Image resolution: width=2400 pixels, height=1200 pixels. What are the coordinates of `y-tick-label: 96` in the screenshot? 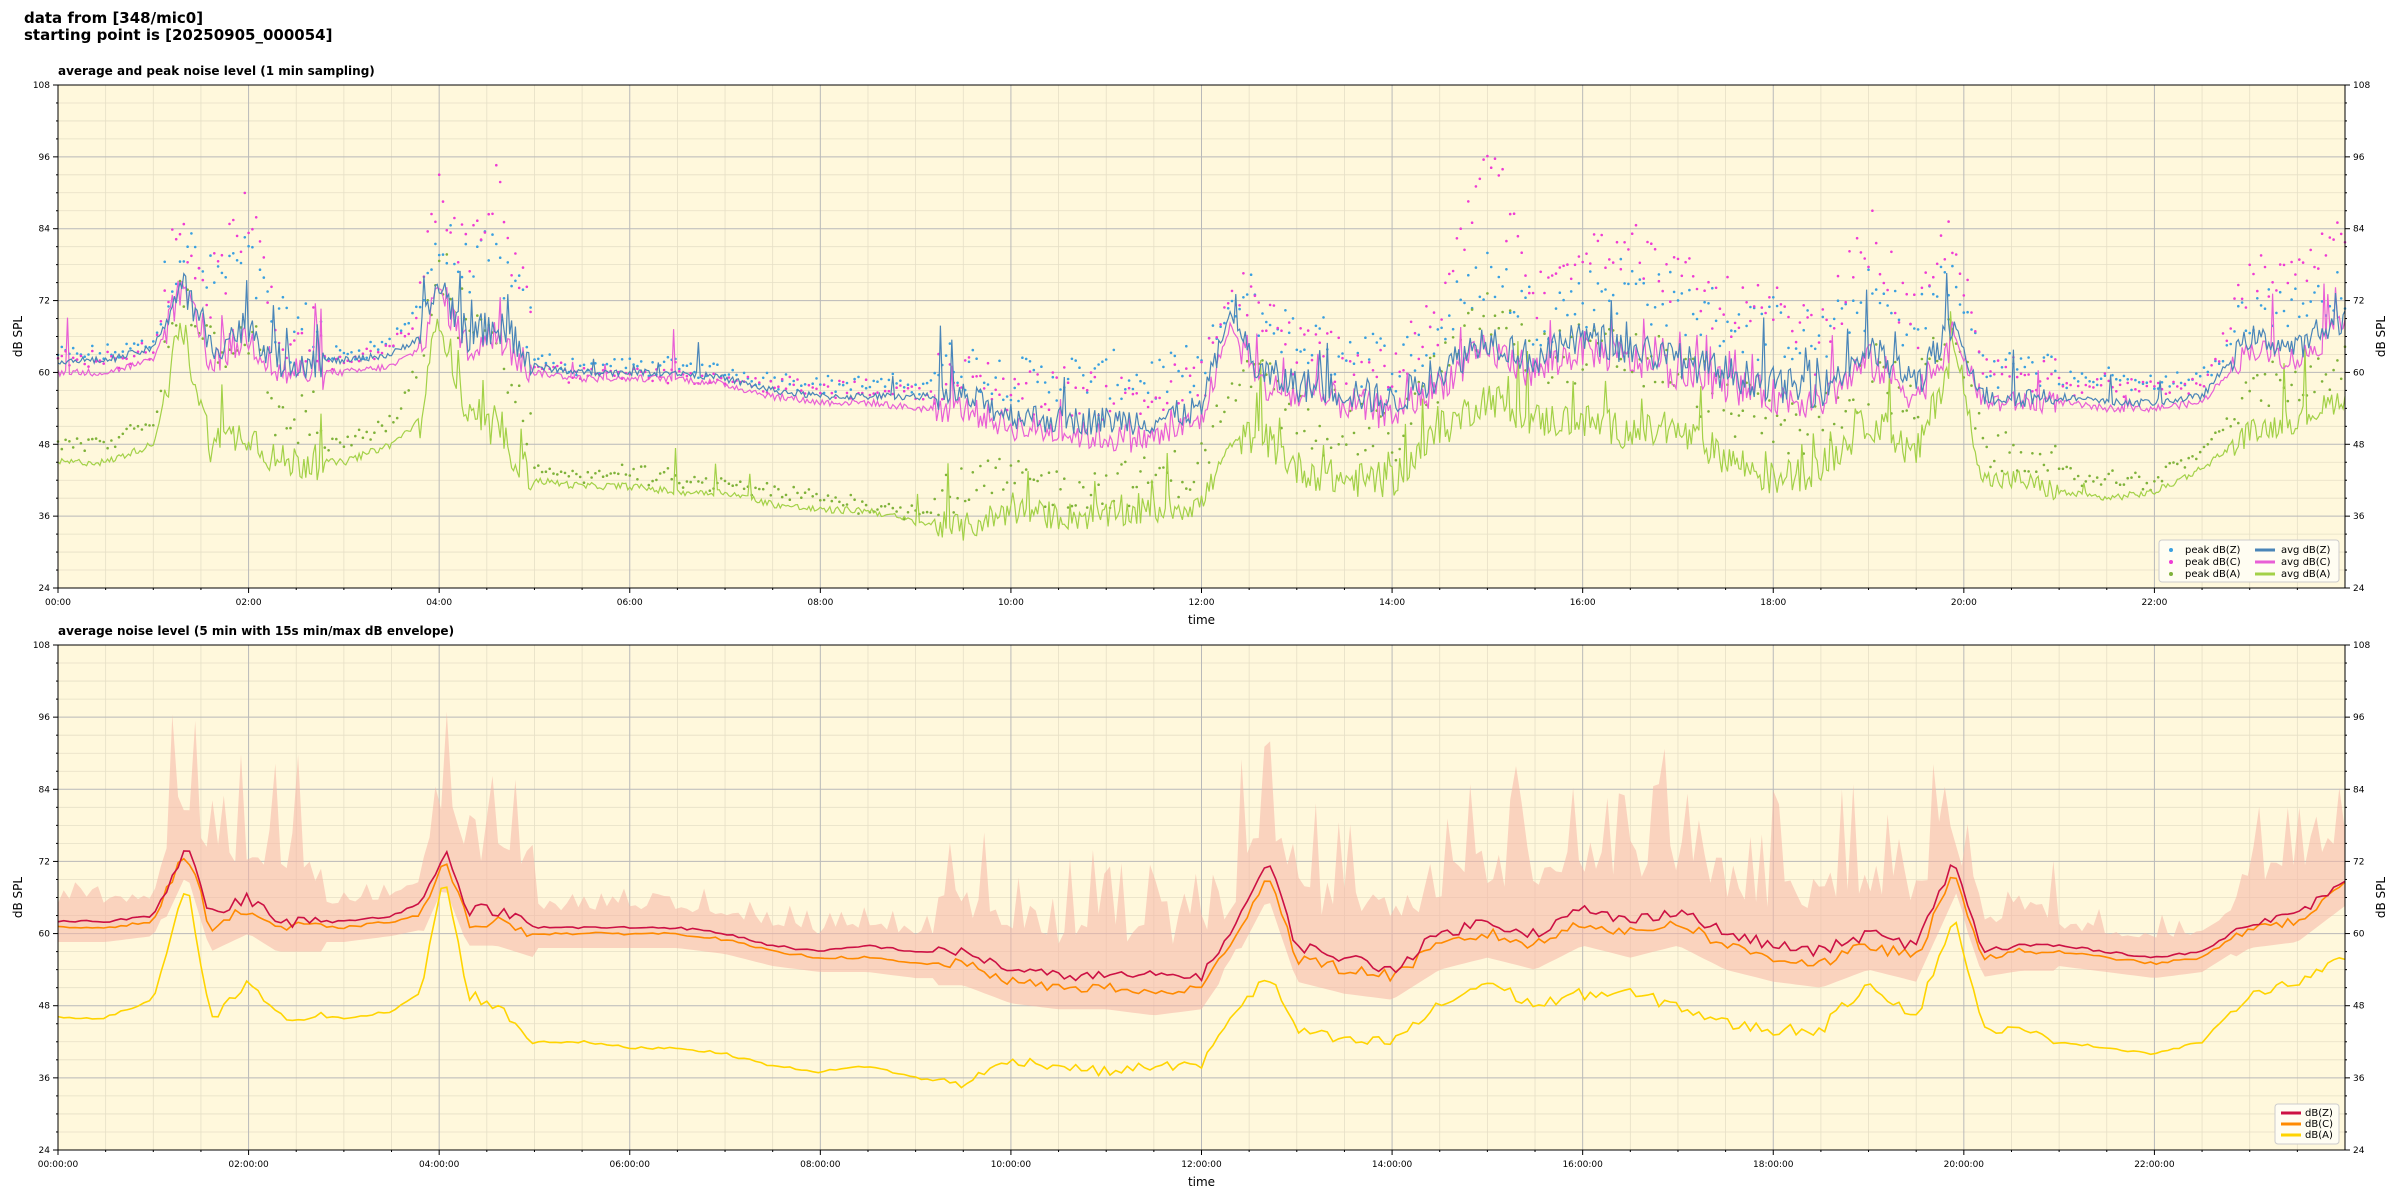 It's located at (2359, 718).